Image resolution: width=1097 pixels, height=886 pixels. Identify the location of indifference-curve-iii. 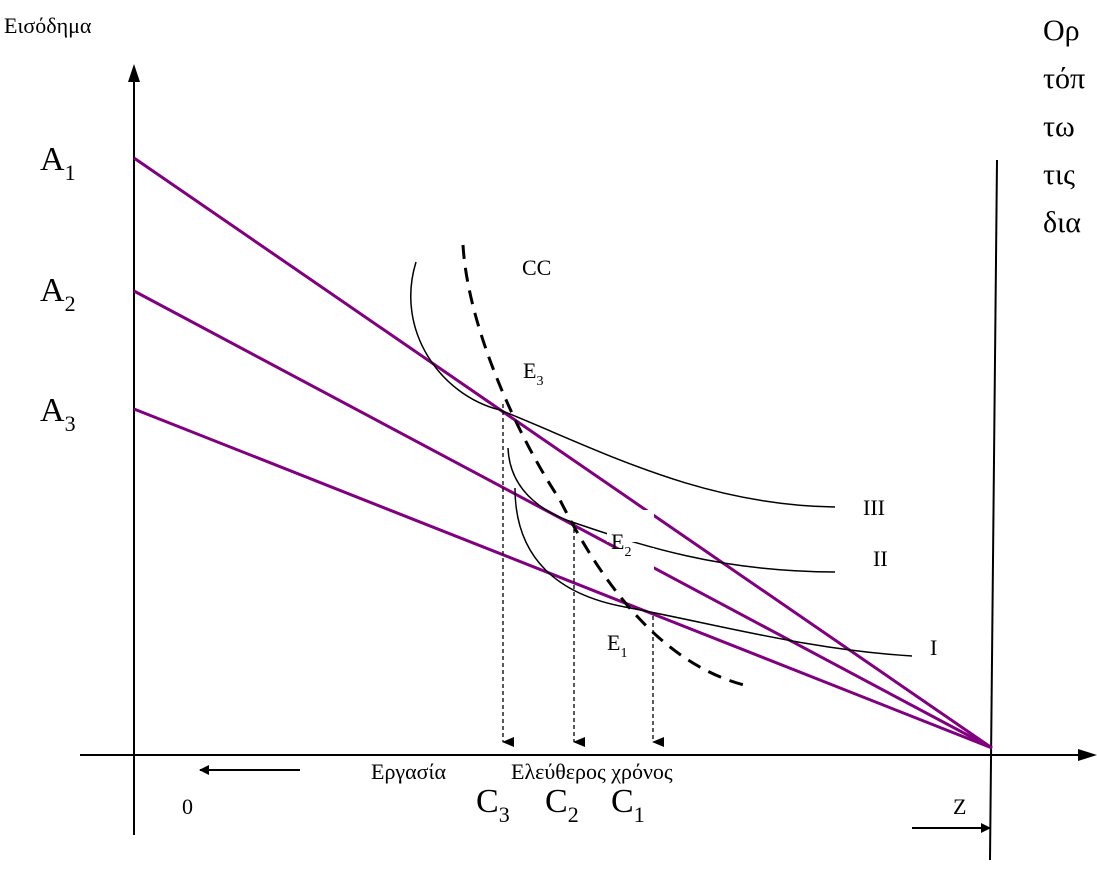
(623, 384).